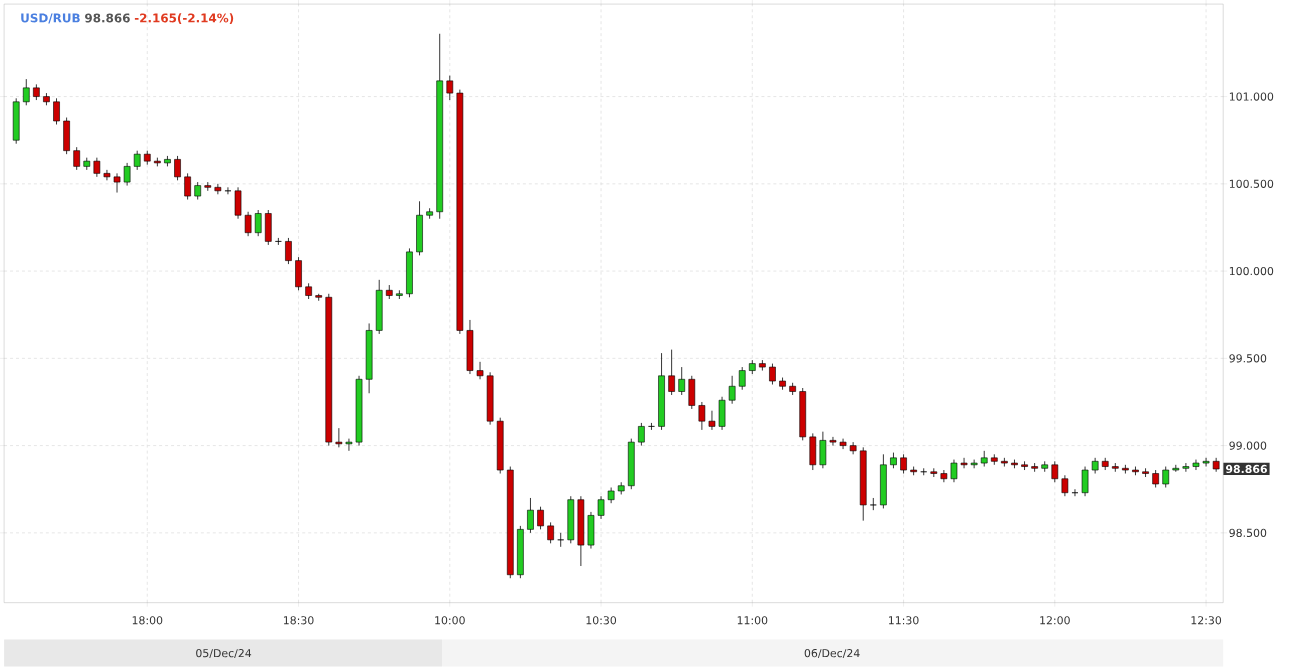 The height and width of the screenshot is (672, 1299). Describe the element at coordinates (50, 18) in the screenshot. I see `text: USD/RUB` at that location.